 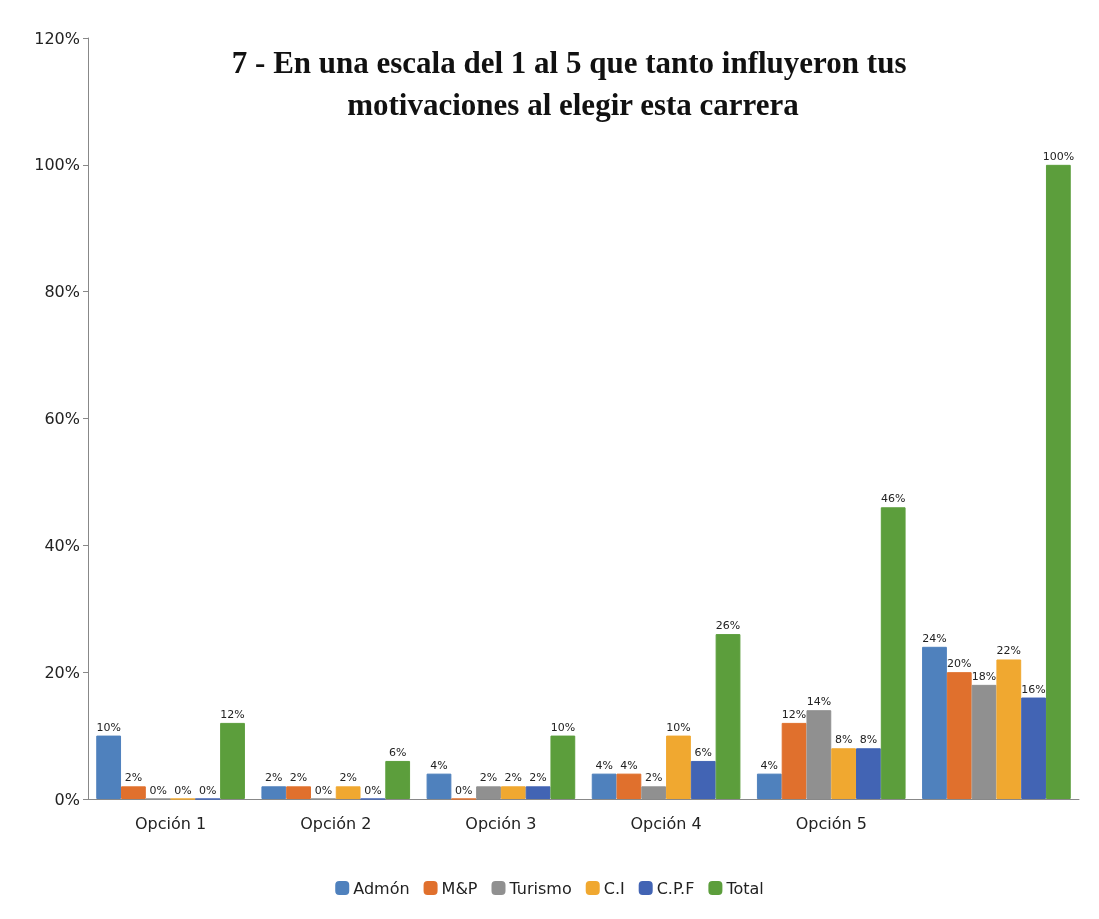 I want to click on text: 7 - En una escala del 1 al 5 que tanto influyeron tus motivaciones al elegir esta carrera, so click(x=573, y=83).